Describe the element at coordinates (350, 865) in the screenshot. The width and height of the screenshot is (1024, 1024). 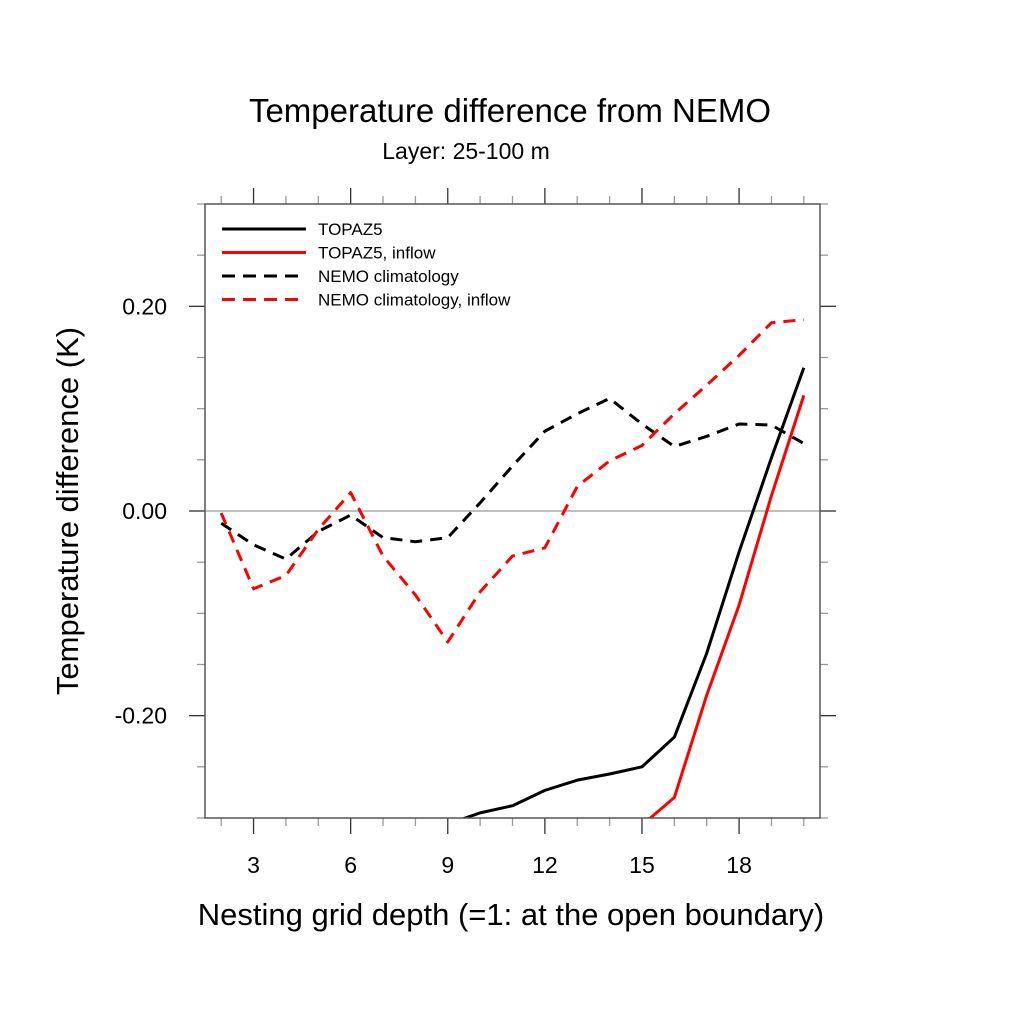
I see `x-tick-label: 6` at that location.